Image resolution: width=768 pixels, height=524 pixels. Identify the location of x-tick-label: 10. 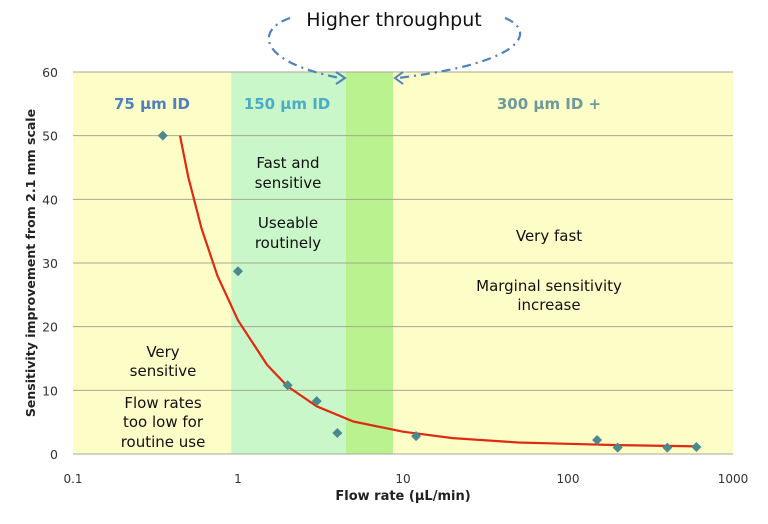
(402, 479).